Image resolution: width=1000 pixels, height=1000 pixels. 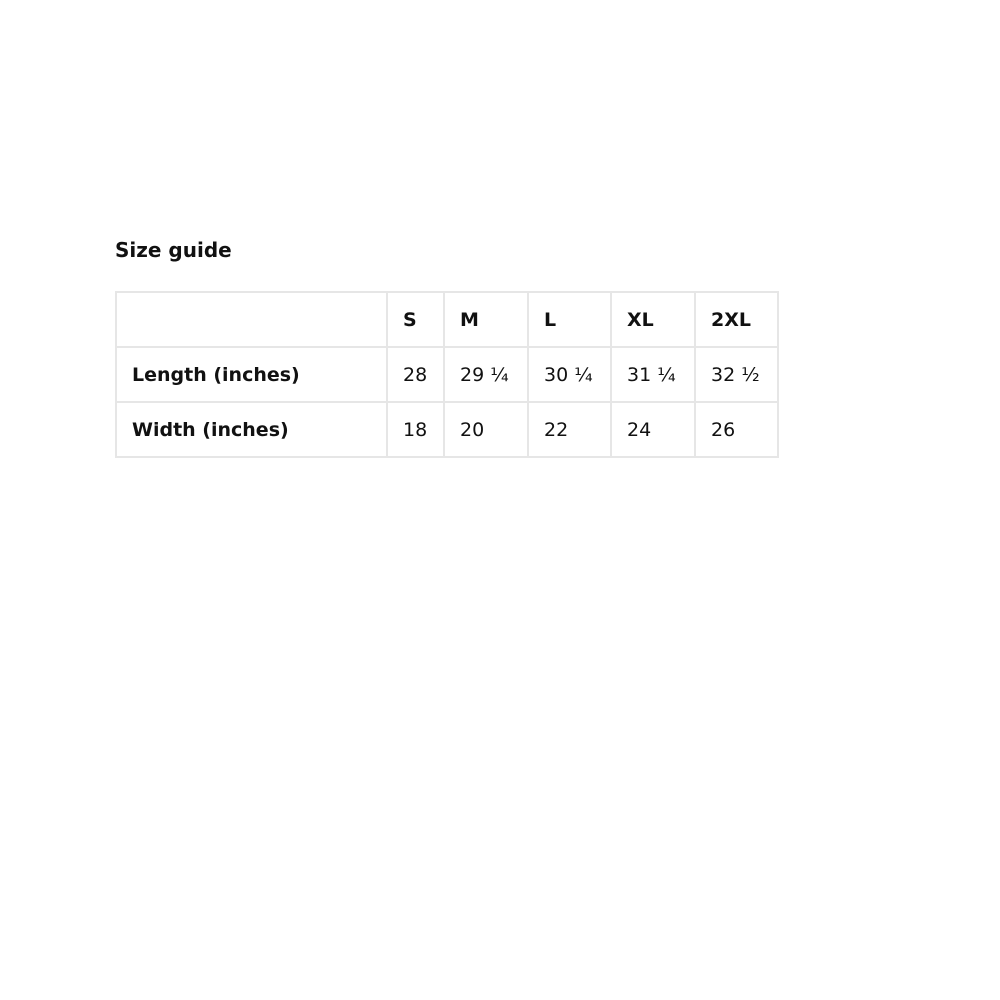 I want to click on table-cell: 29 ¼, so click(x=486, y=374).